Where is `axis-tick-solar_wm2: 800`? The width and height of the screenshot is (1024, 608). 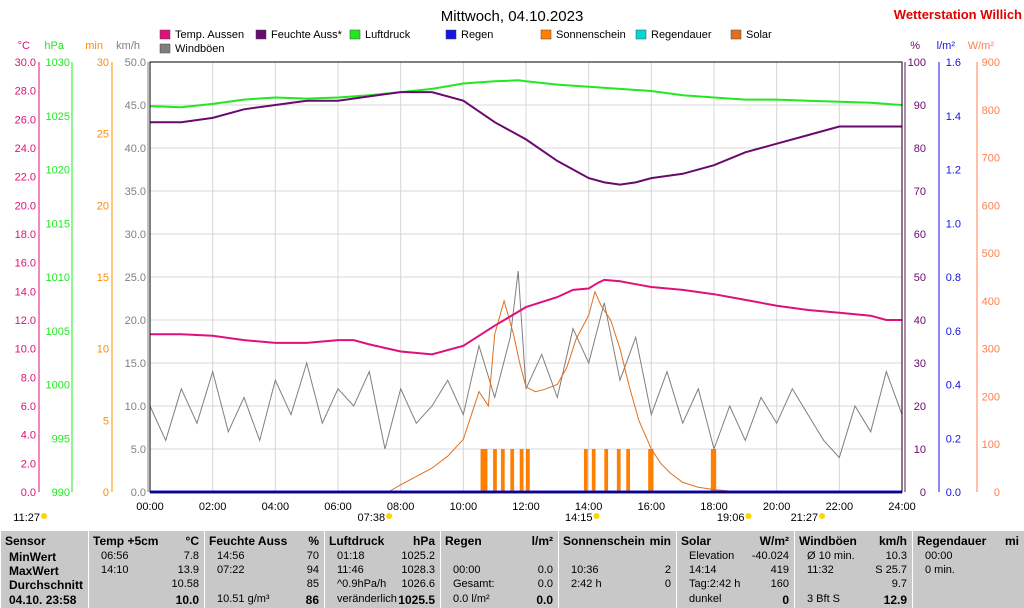 axis-tick-solar_wm2: 800 is located at coordinates (991, 111).